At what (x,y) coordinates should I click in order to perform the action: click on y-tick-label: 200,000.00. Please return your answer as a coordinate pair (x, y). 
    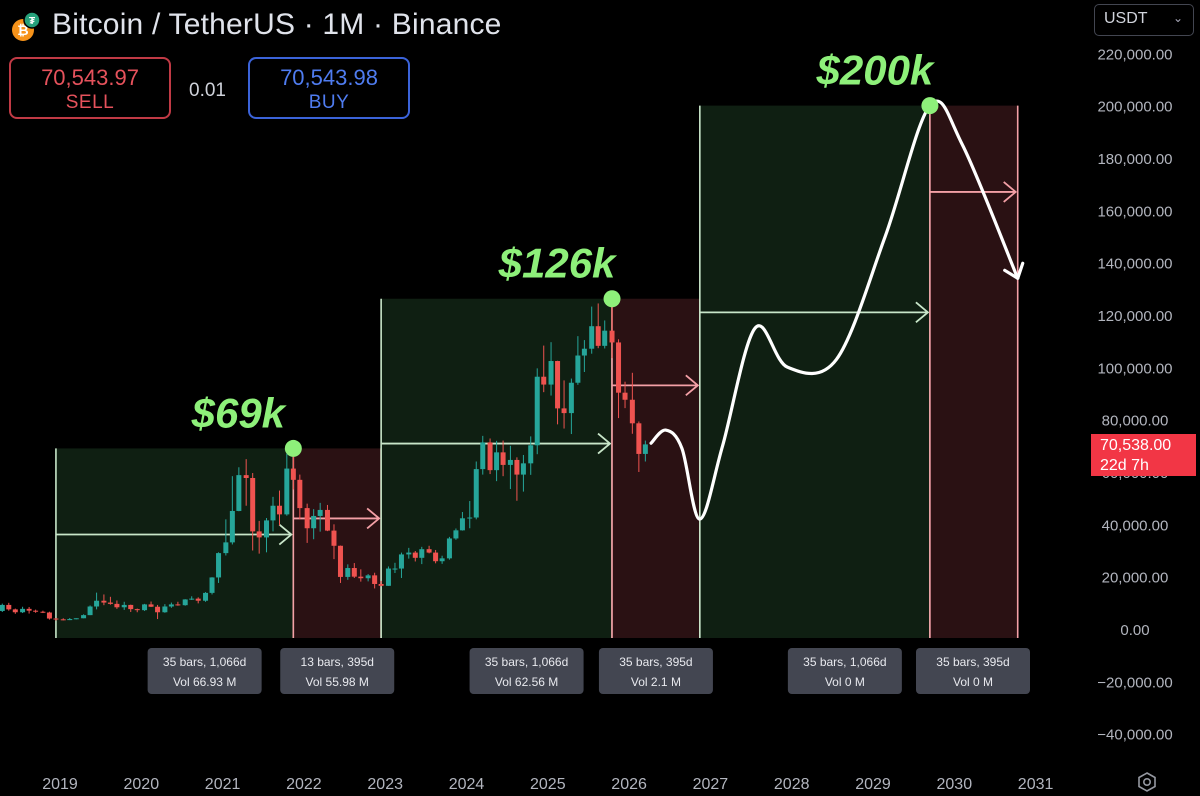
    Looking at the image, I should click on (1134, 107).